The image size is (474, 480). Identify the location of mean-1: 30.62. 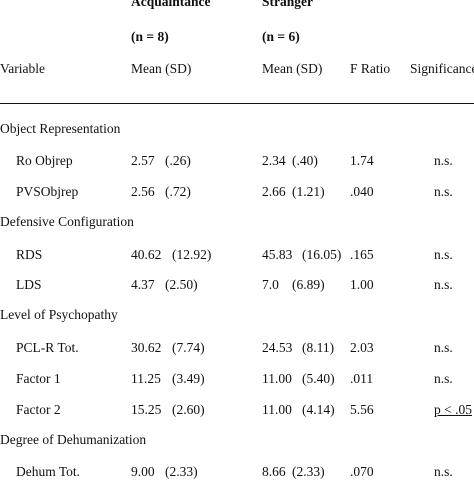
(146, 347).